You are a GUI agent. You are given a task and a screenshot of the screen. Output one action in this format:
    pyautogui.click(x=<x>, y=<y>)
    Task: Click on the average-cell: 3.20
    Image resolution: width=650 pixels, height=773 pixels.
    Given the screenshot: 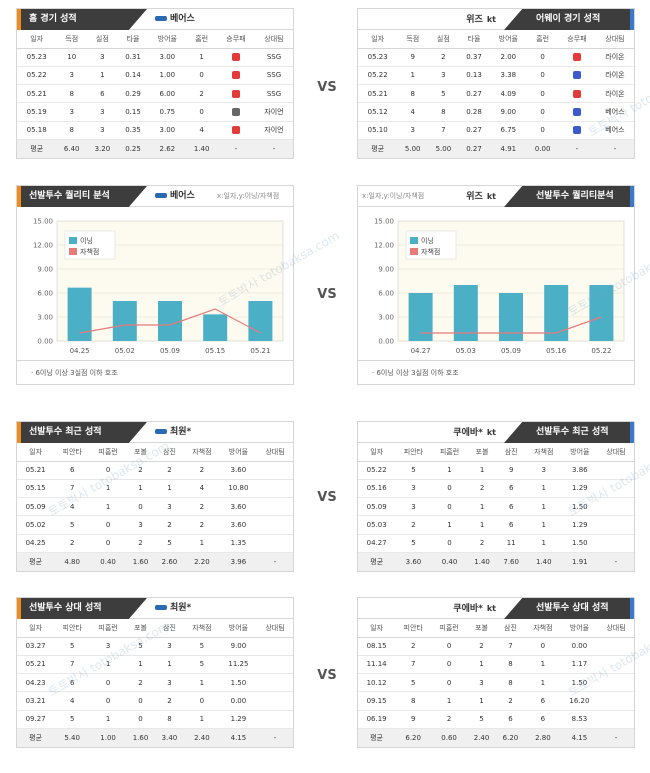 What is the action you would take?
    pyautogui.click(x=102, y=148)
    